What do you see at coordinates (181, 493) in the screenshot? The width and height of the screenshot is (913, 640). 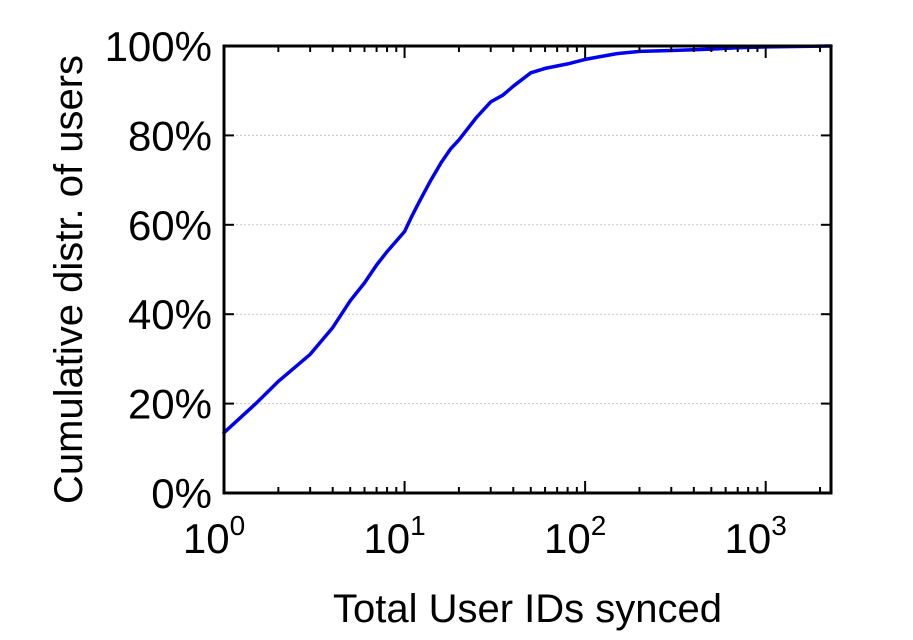 I see `y-tick-label: 0%` at bounding box center [181, 493].